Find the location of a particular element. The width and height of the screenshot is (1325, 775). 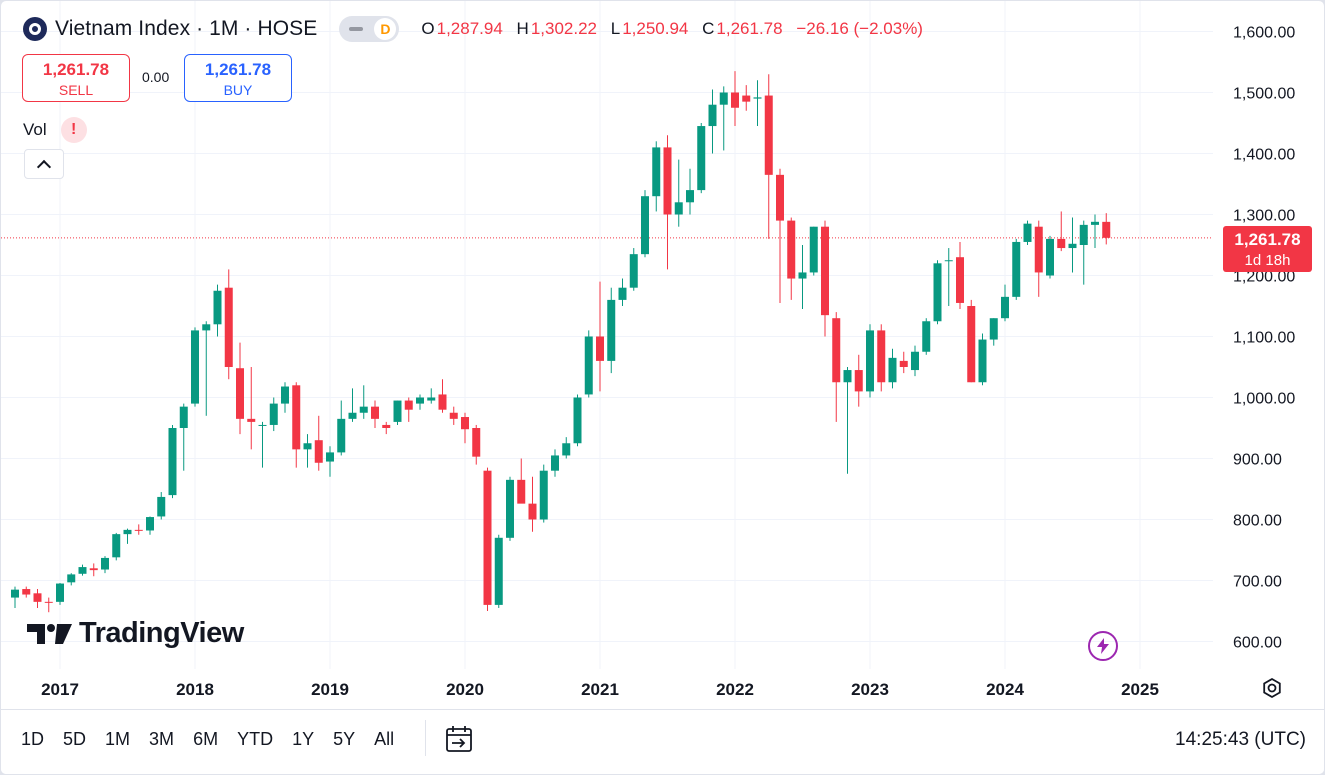

change-value: −26.16 (−2.03%) is located at coordinates (859, 28).